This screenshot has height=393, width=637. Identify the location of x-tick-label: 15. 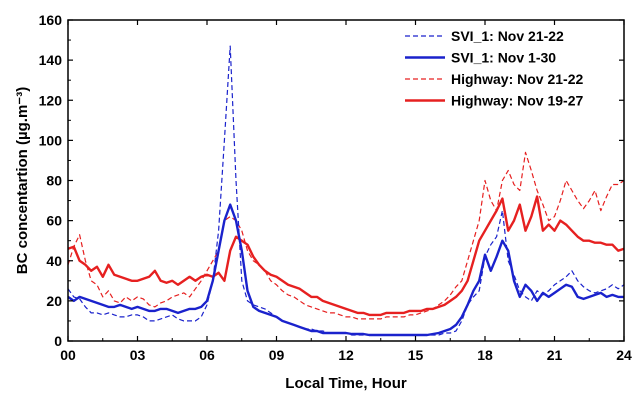
(416, 355).